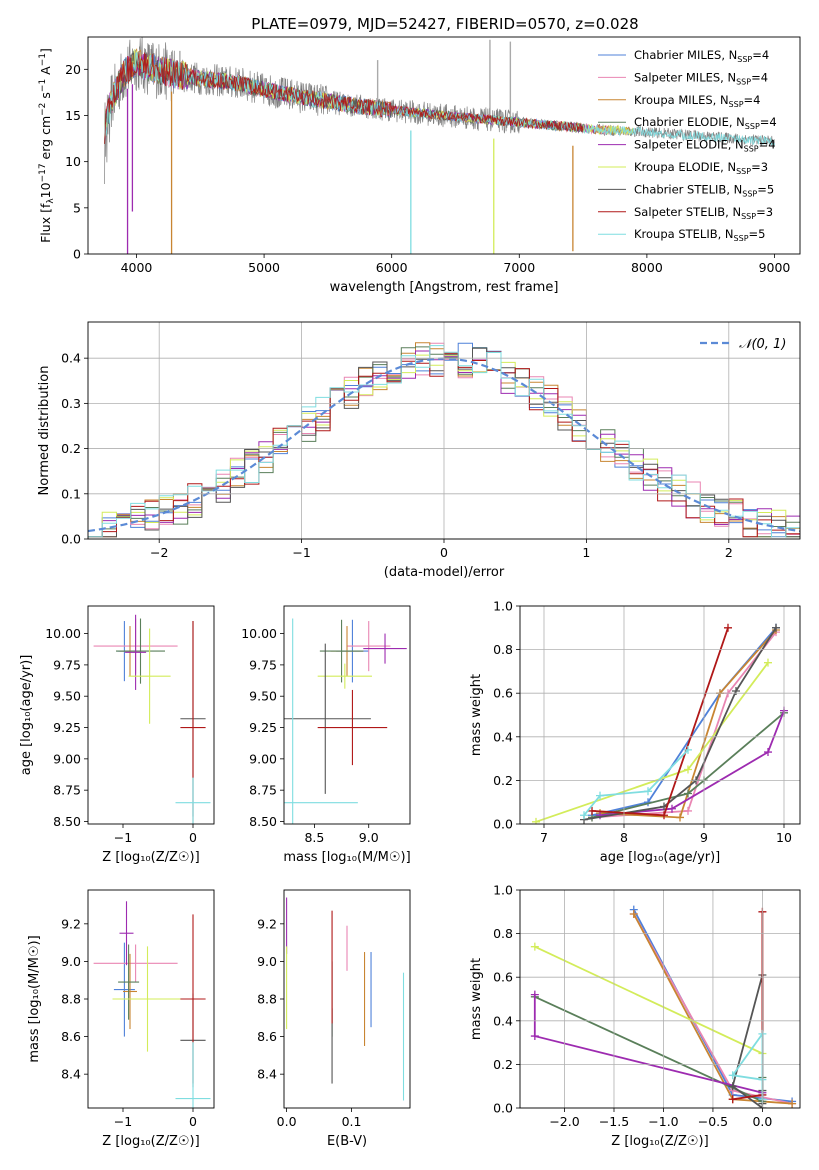  I want to click on y-axis-label: Normed distribution, so click(44, 431).